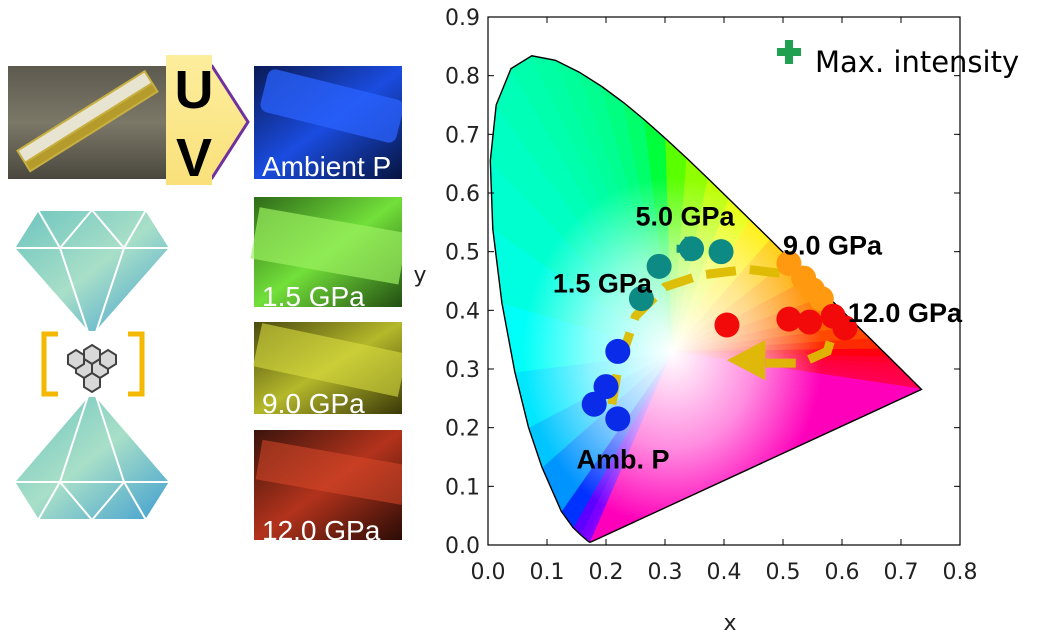  I want to click on photo-ambient, so click(330, 122).